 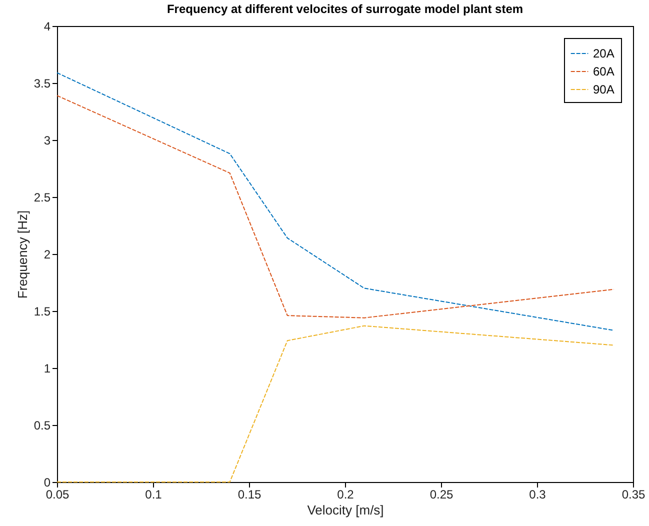 I want to click on legend-label: 90A, so click(x=603, y=89).